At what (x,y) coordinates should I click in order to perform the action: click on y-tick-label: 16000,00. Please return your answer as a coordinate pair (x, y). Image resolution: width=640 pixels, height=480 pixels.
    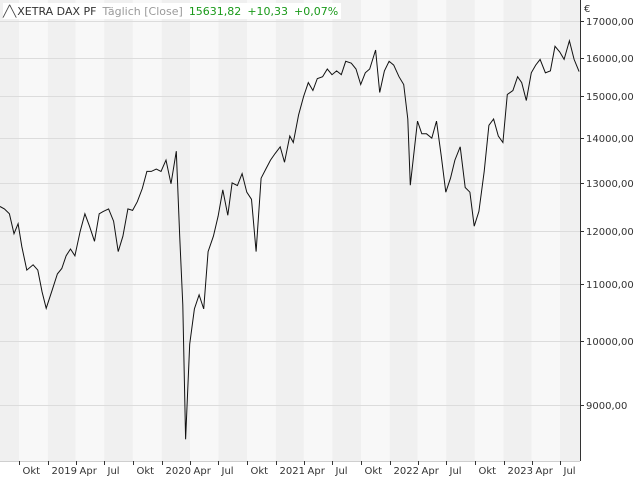
    Looking at the image, I should click on (610, 59).